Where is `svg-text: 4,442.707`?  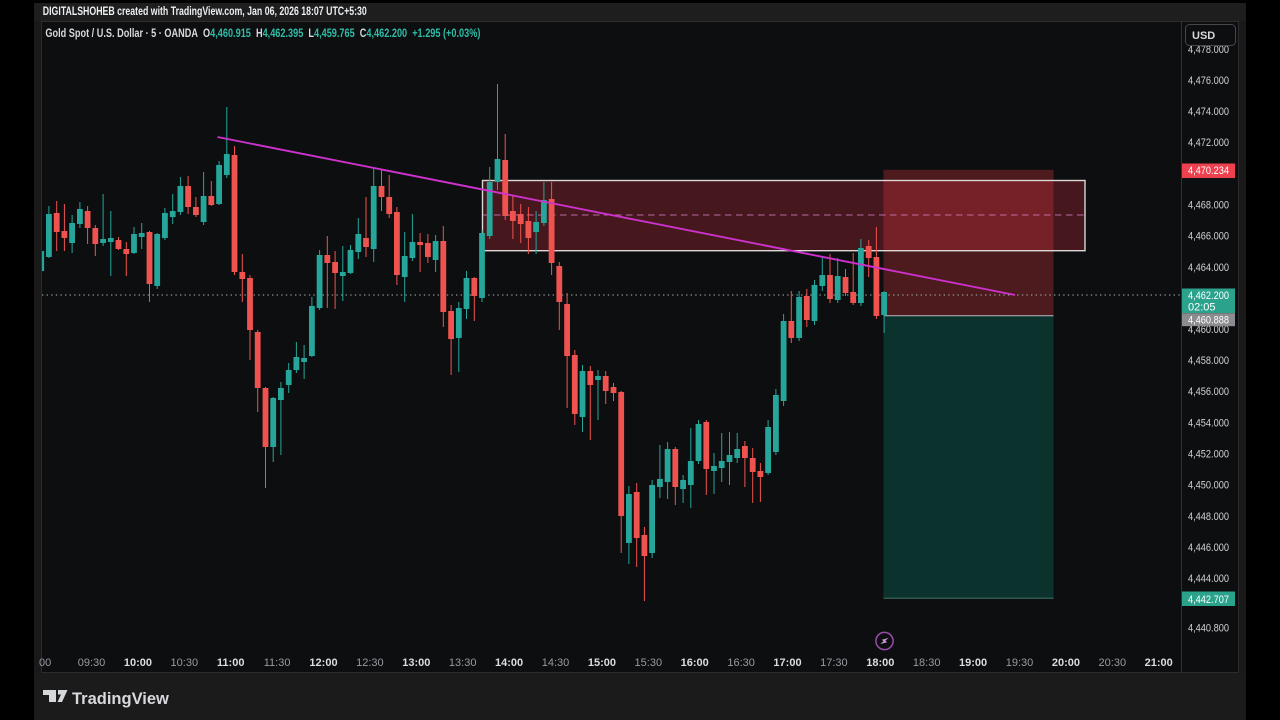 svg-text: 4,442.707 is located at coordinates (1208, 600).